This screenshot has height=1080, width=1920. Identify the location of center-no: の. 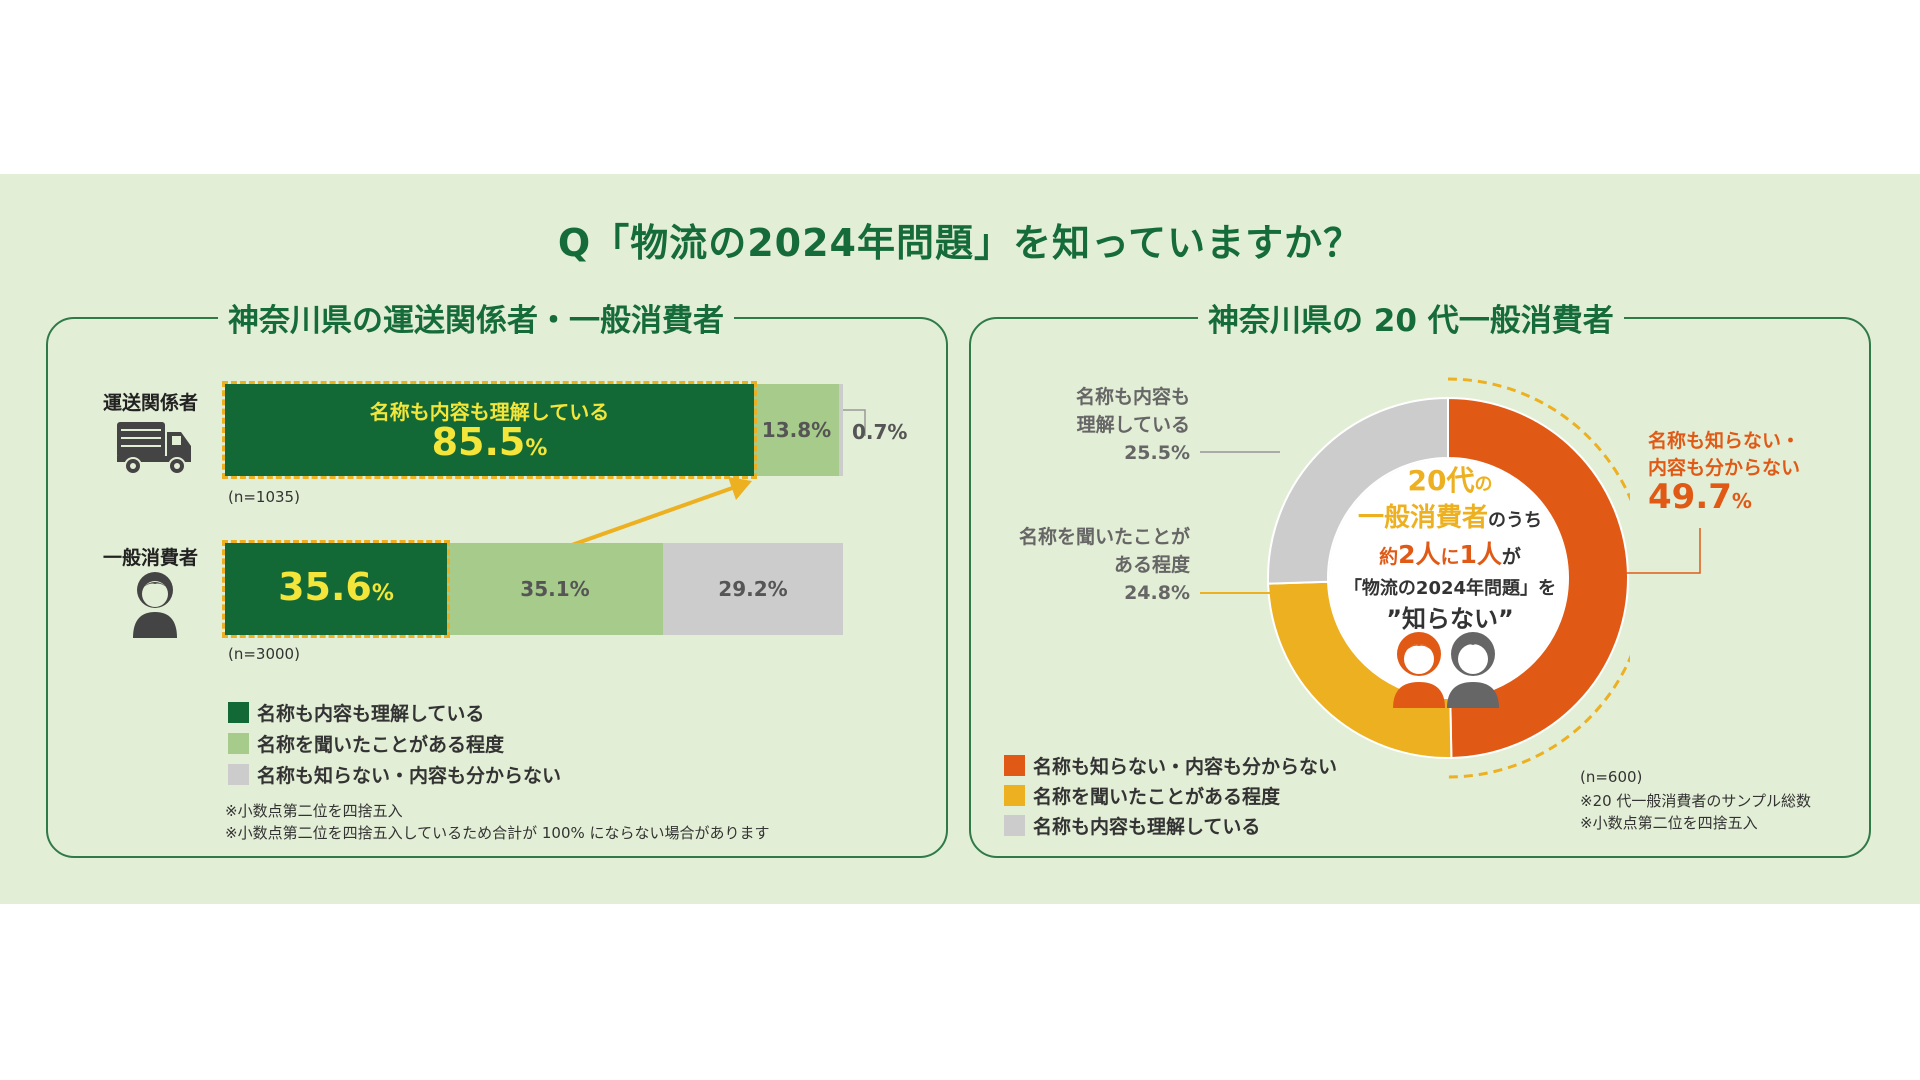
(1483, 484).